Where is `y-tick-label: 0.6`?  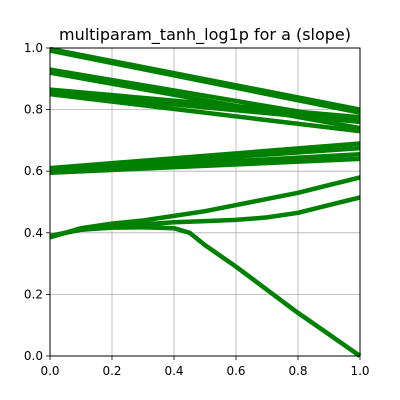
y-tick-label: 0.6 is located at coordinates (33, 171).